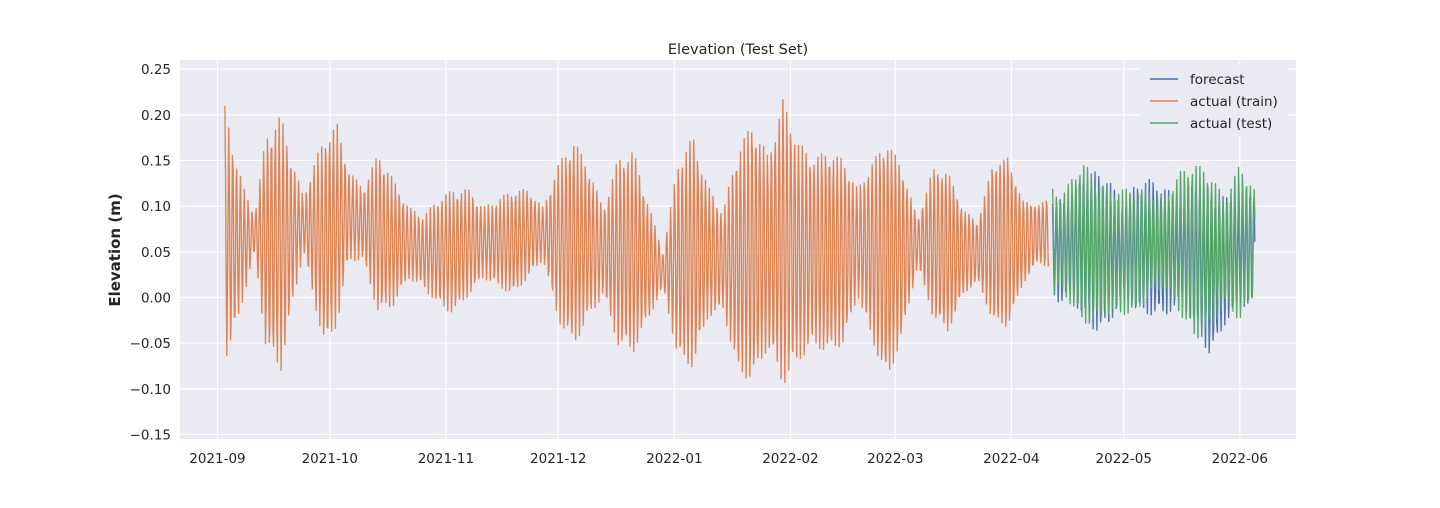 Image resolution: width=1440 pixels, height=508 pixels. Describe the element at coordinates (1231, 124) in the screenshot. I see `legend-label: actual (test)` at that location.